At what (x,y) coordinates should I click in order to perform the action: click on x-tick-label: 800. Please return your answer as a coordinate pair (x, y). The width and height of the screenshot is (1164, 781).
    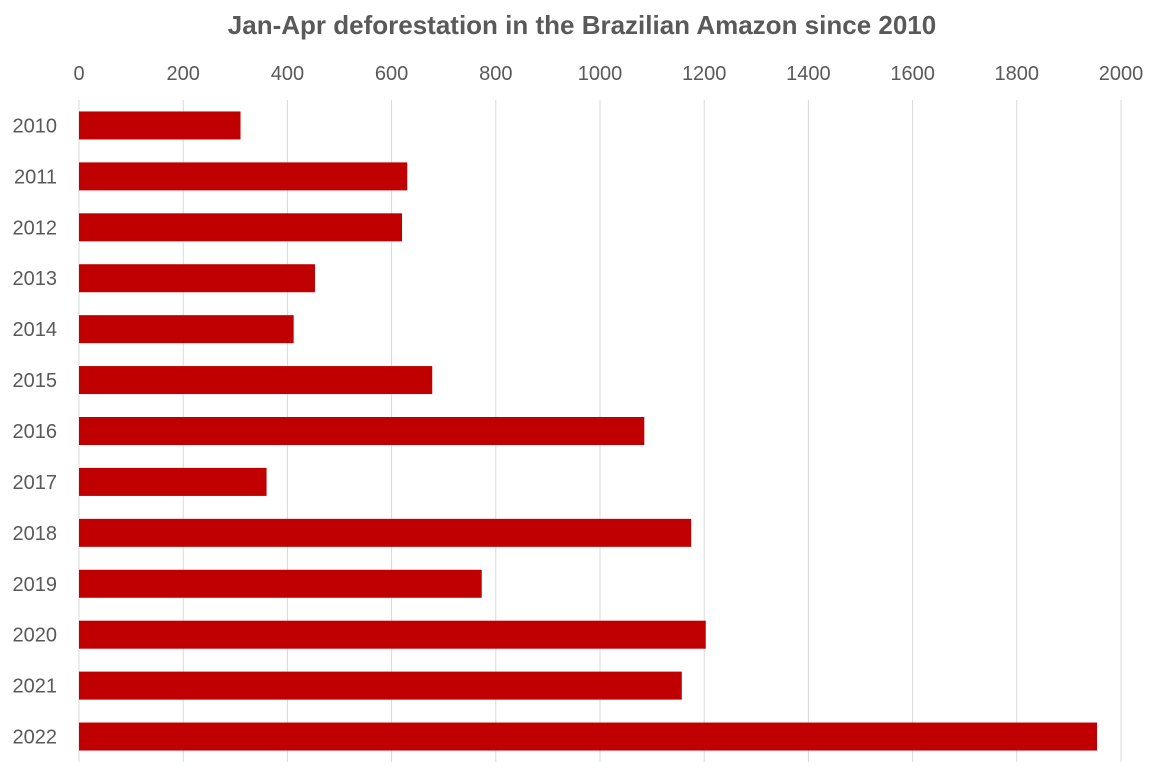
    Looking at the image, I should click on (495, 74).